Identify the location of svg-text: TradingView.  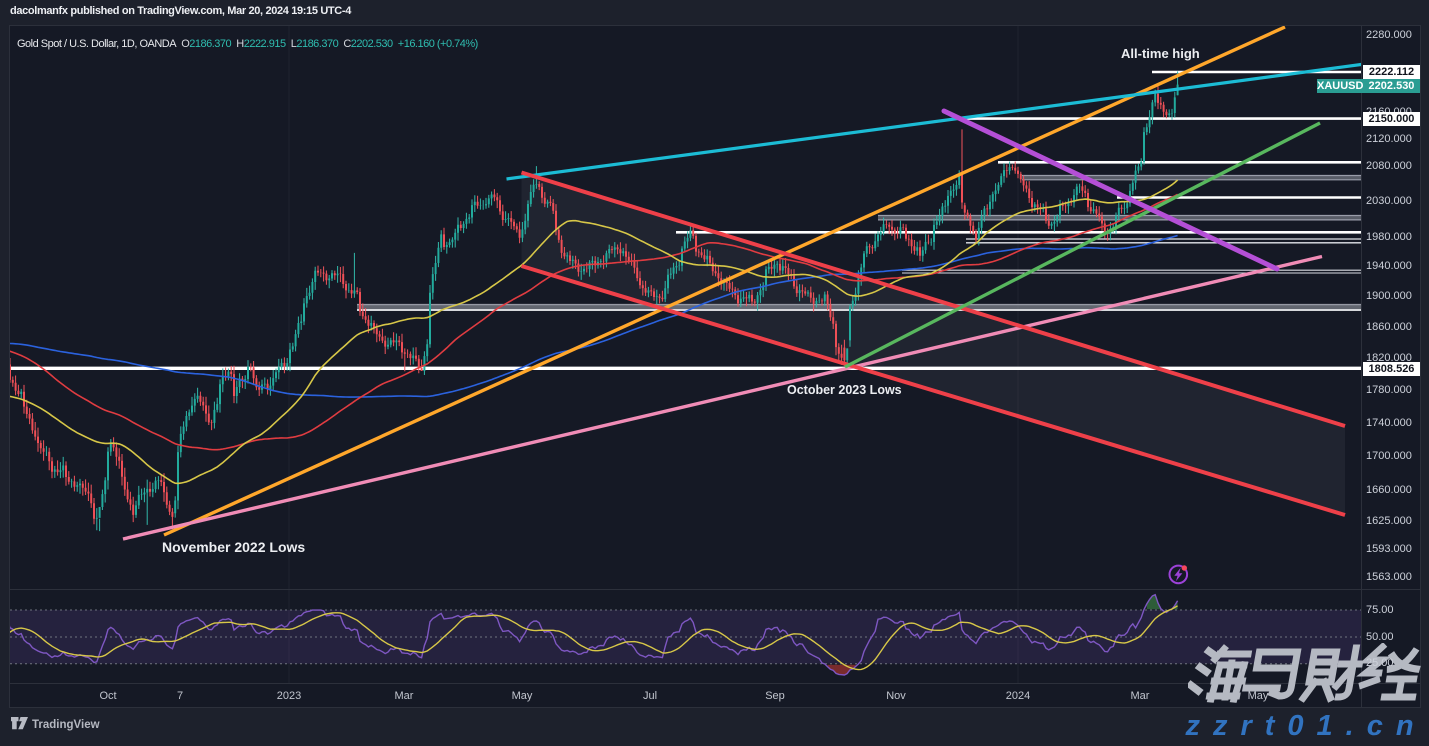
(66, 725).